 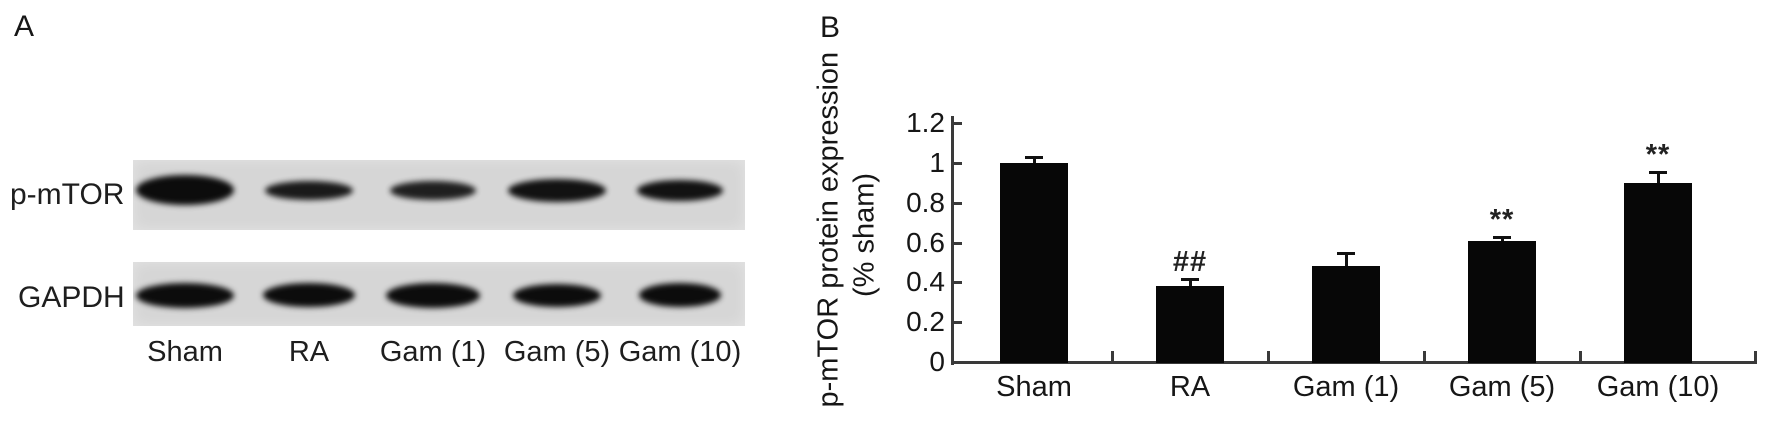 I want to click on x-category-label-sham: Sham, so click(x=1034, y=387).